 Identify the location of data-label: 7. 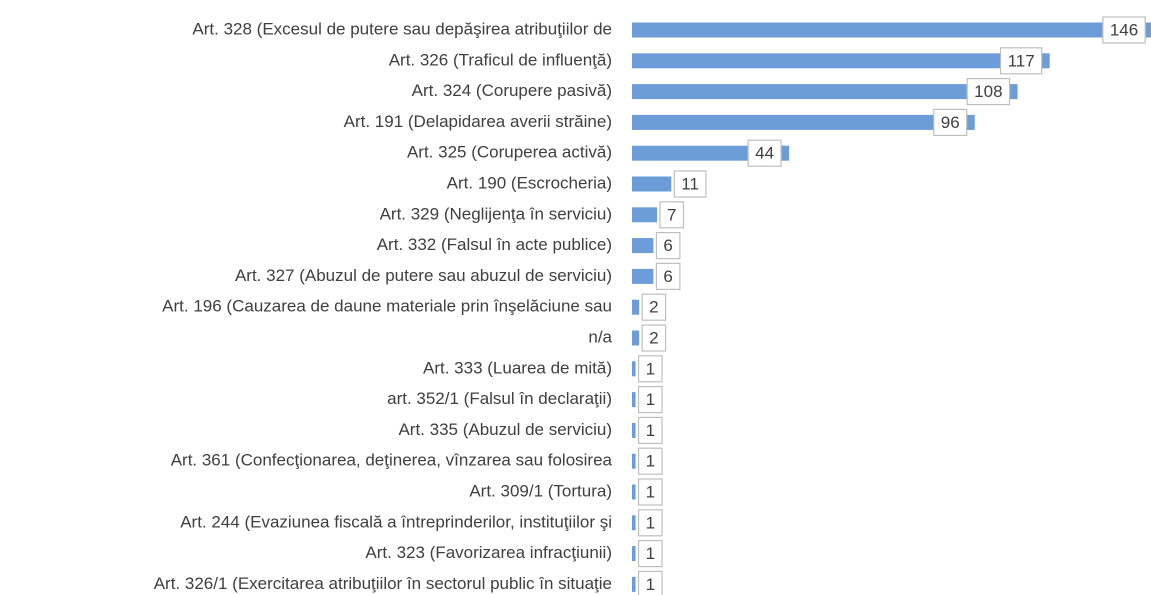
(671, 214).